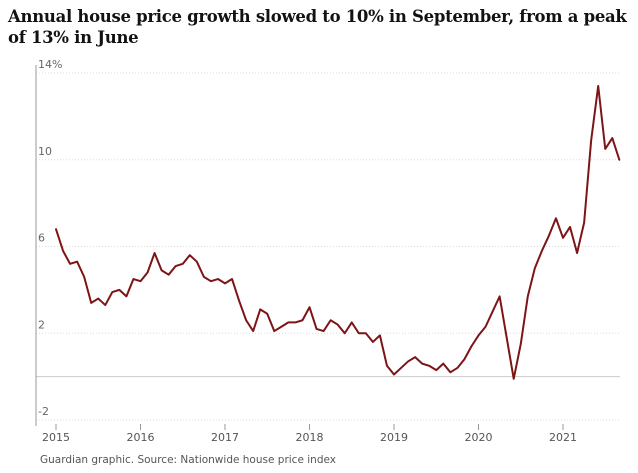 This screenshot has height=473, width=638. What do you see at coordinates (50, 64) in the screenshot?
I see `y-tick-label-14: 14%` at bounding box center [50, 64].